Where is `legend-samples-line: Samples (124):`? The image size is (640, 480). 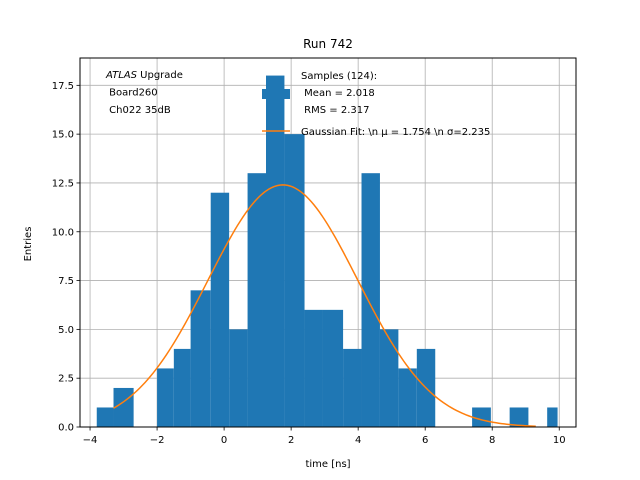
legend-samples-line: Samples (124): is located at coordinates (339, 76).